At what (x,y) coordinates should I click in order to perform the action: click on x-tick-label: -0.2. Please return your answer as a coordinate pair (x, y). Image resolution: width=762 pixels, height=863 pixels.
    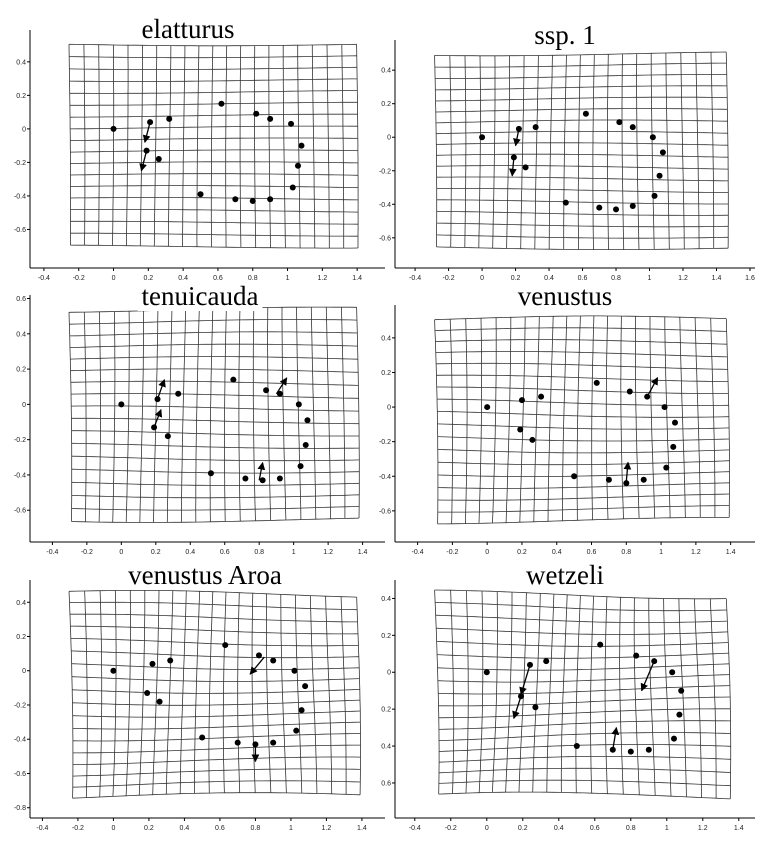
    Looking at the image, I should click on (79, 278).